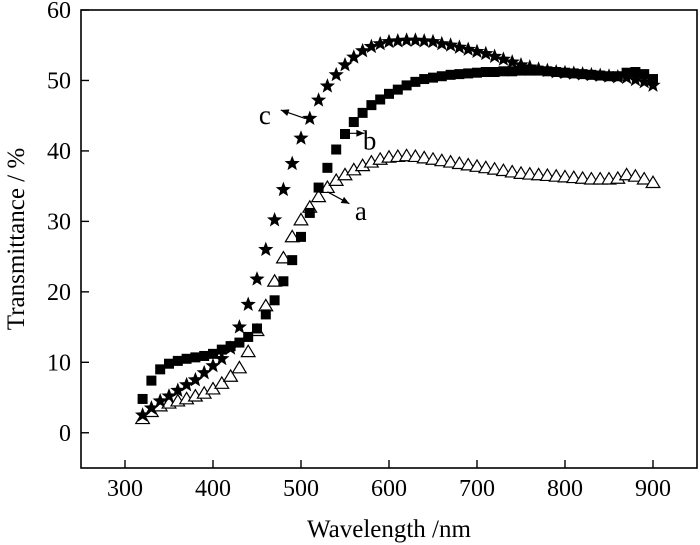  Describe the element at coordinates (59, 12) in the screenshot. I see `y-tick-label: 60` at that location.